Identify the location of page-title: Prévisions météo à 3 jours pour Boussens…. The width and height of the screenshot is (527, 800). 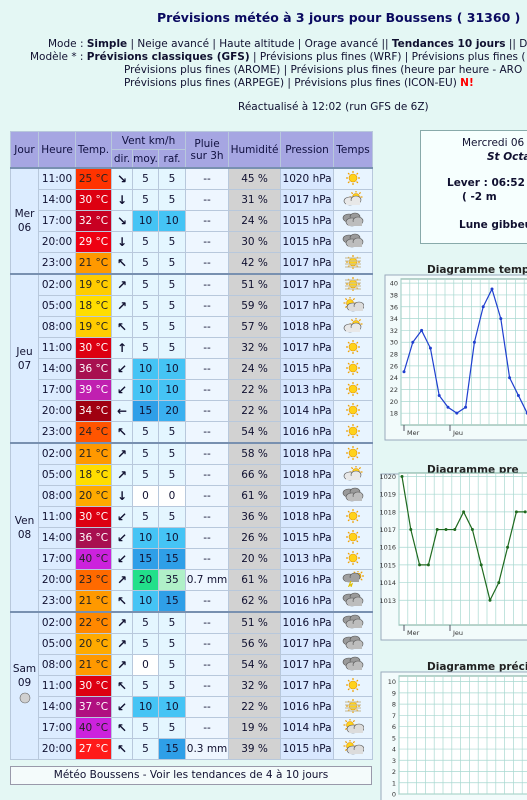
(339, 17).